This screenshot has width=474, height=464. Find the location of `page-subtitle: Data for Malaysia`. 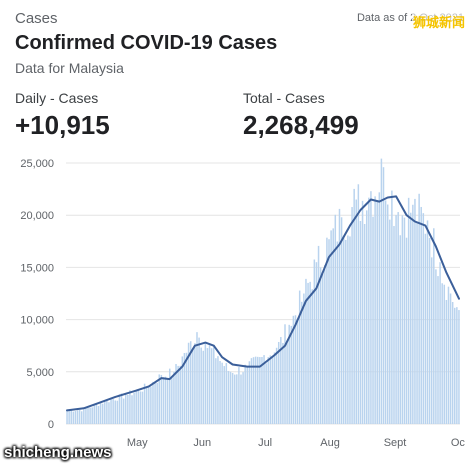

page-subtitle: Data for Malaysia is located at coordinates (69, 68).